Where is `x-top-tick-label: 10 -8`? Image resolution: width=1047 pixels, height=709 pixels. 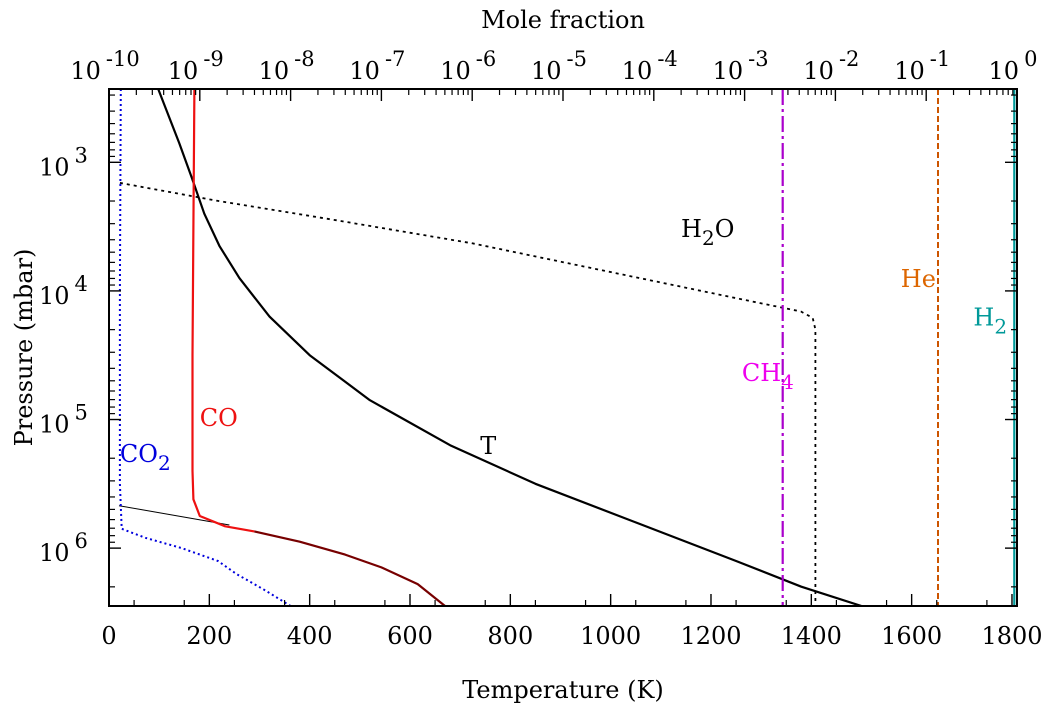
x-top-tick-label: 10 -8 is located at coordinates (287, 66).